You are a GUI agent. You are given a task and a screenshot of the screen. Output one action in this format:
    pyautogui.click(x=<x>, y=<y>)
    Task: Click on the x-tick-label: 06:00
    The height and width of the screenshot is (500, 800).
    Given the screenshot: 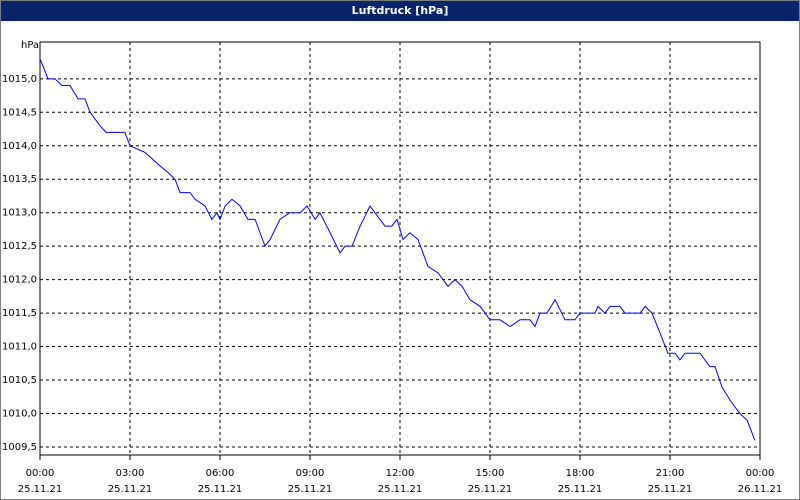 What is the action you would take?
    pyautogui.click(x=220, y=473)
    